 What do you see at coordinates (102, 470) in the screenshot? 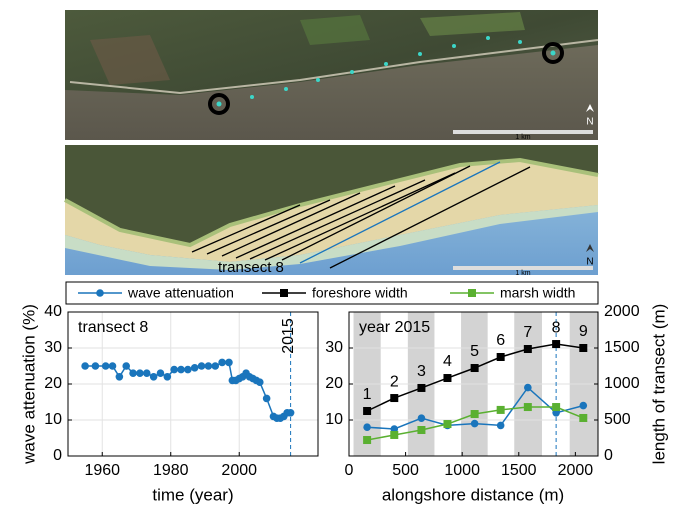
I see `x-tick-label: 1960` at bounding box center [102, 470].